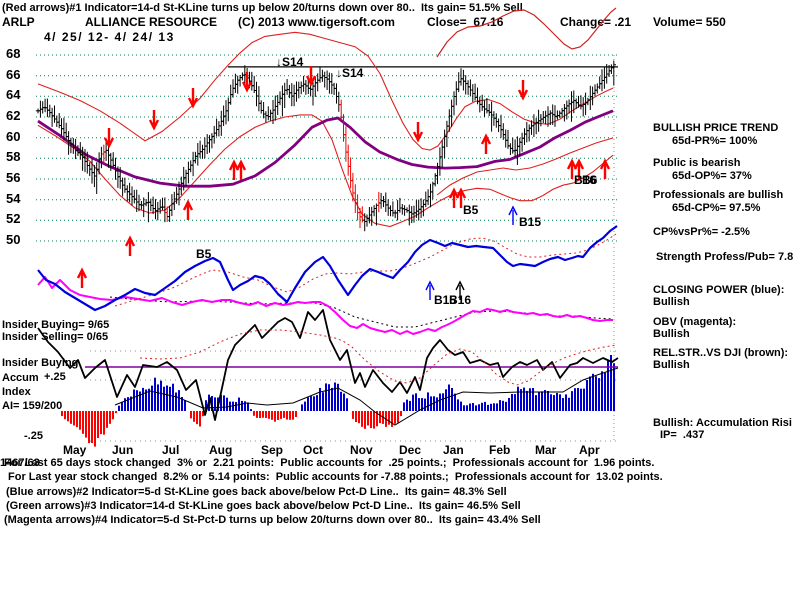  What do you see at coordinates (596, 22) in the screenshot?
I see `change-value: Change= .21` at bounding box center [596, 22].